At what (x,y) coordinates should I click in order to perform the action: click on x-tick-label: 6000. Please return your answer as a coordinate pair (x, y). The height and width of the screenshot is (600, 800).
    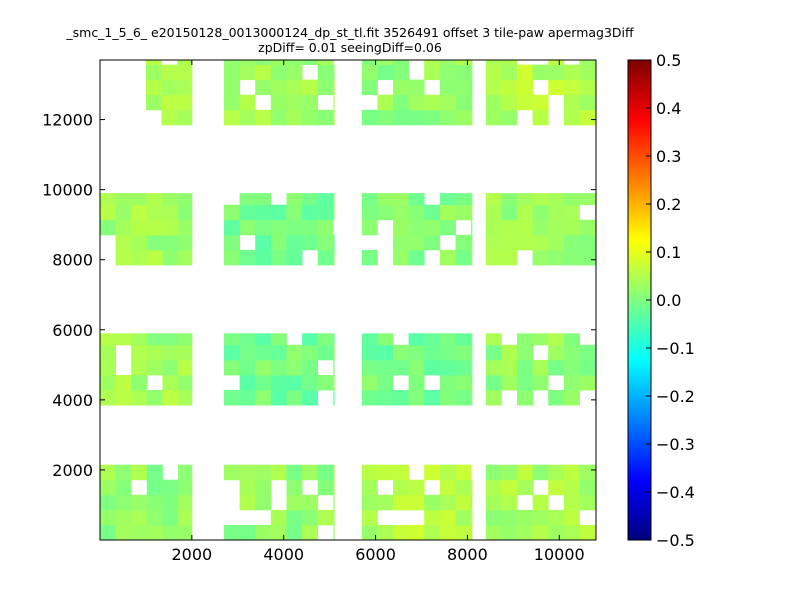
    Looking at the image, I should click on (375, 554).